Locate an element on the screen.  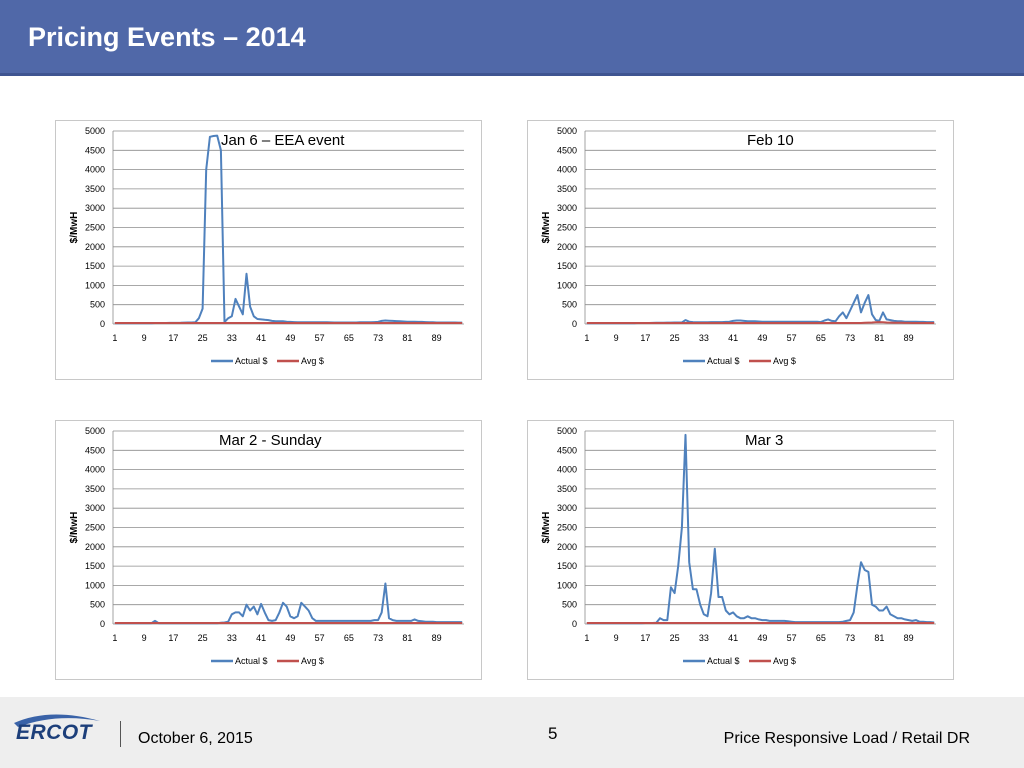
chart-title: Mar 2 - Sunday is located at coordinates (270, 440).